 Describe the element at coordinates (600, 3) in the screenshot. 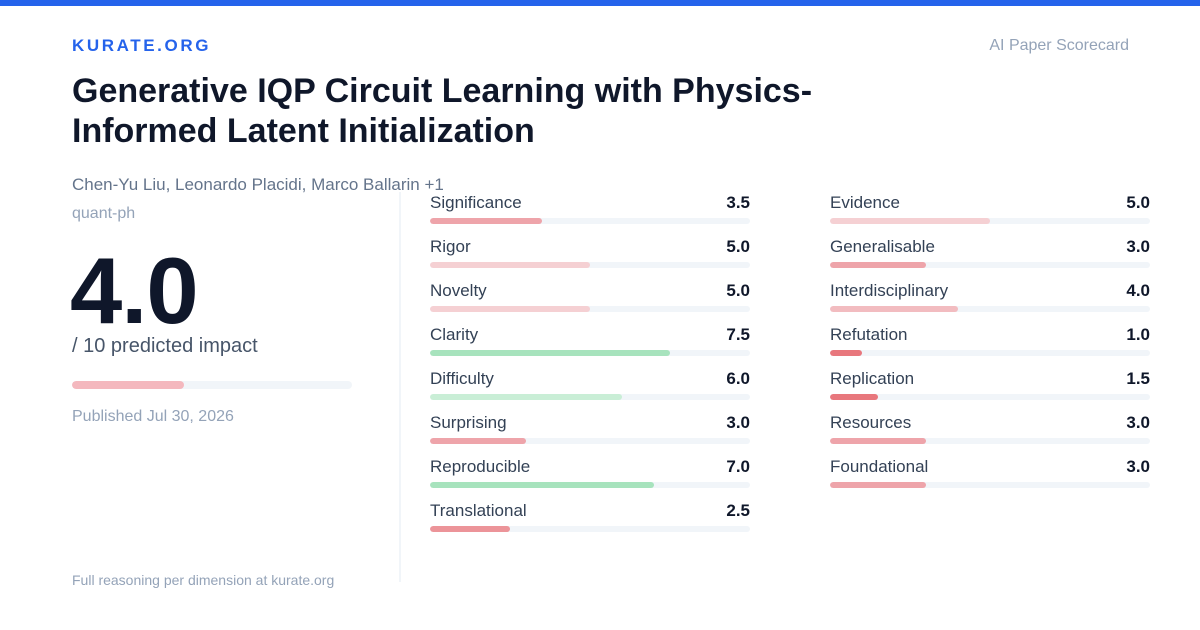

I see `top-accent-bar` at that location.